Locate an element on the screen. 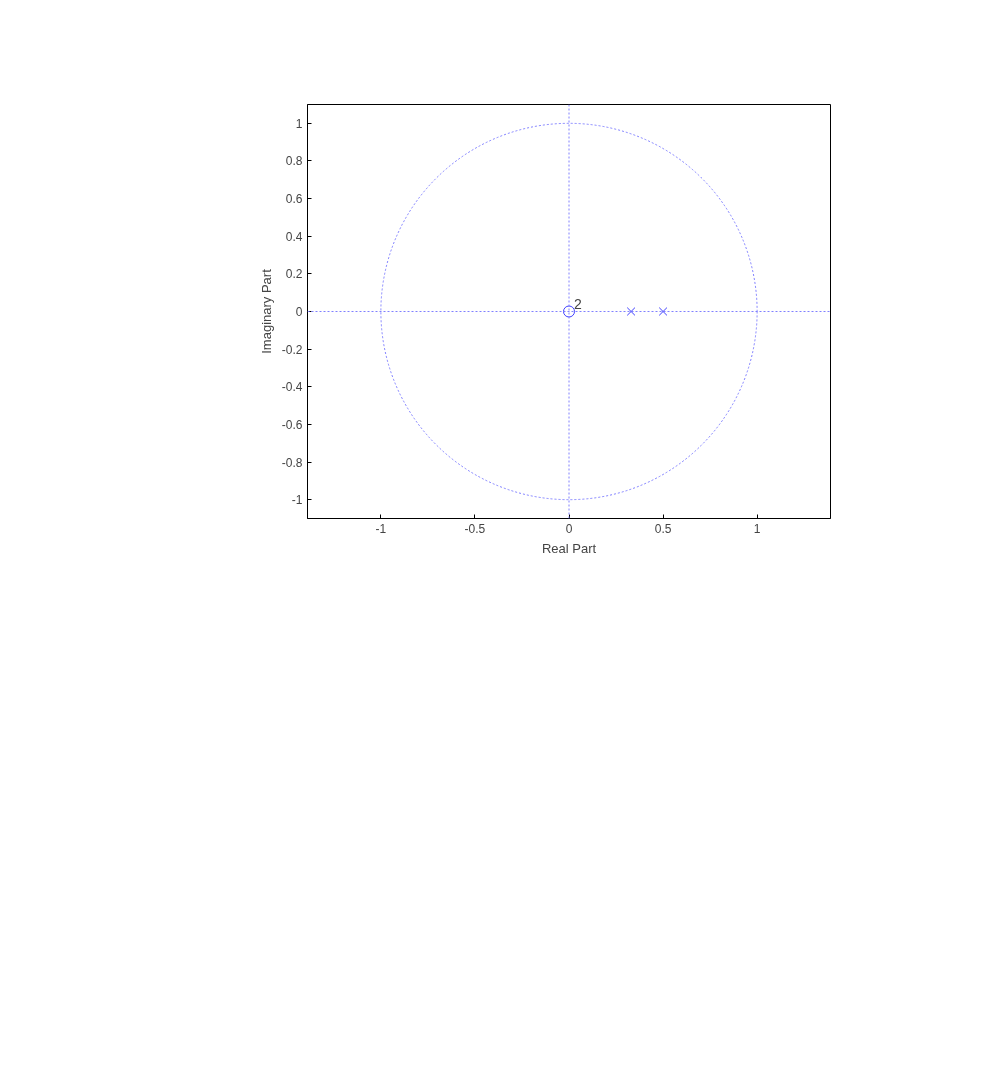 The width and height of the screenshot is (997, 1072). y-tick-label: -0.4 is located at coordinates (292, 387).